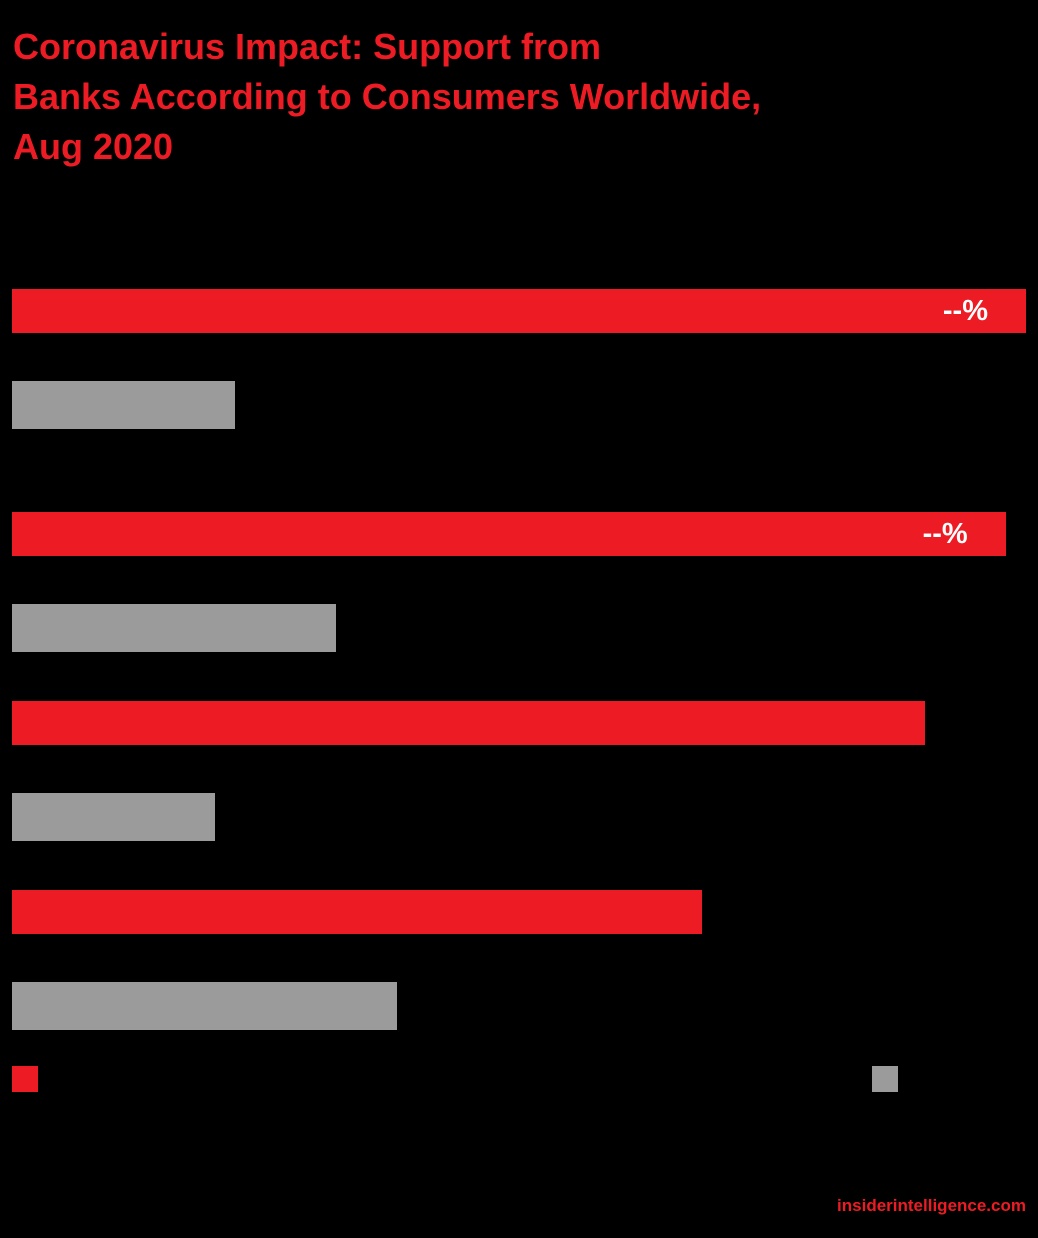  What do you see at coordinates (885, 1079) in the screenshot?
I see `legend-swatch-gray` at bounding box center [885, 1079].